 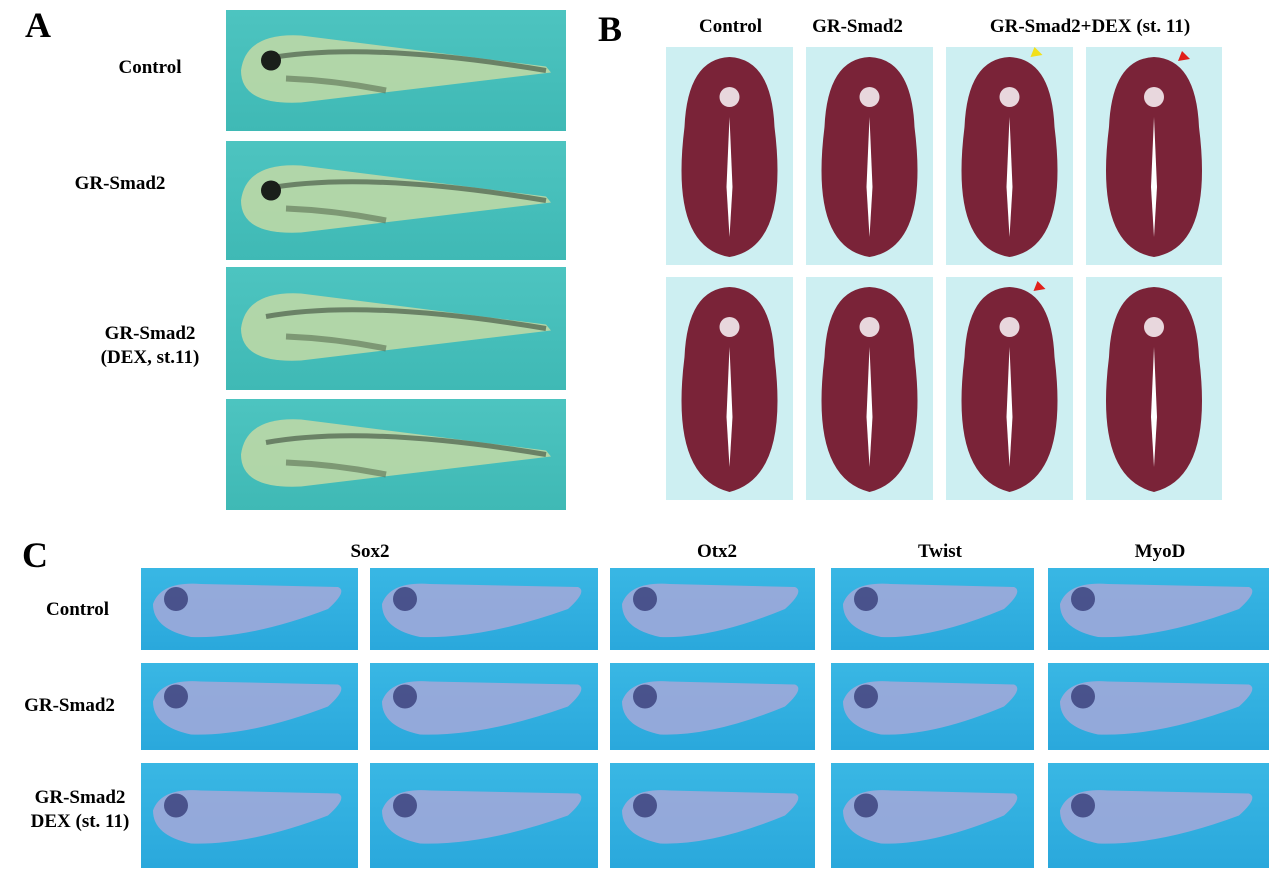 I want to click on column-header-twist: Twist, so click(x=940, y=551).